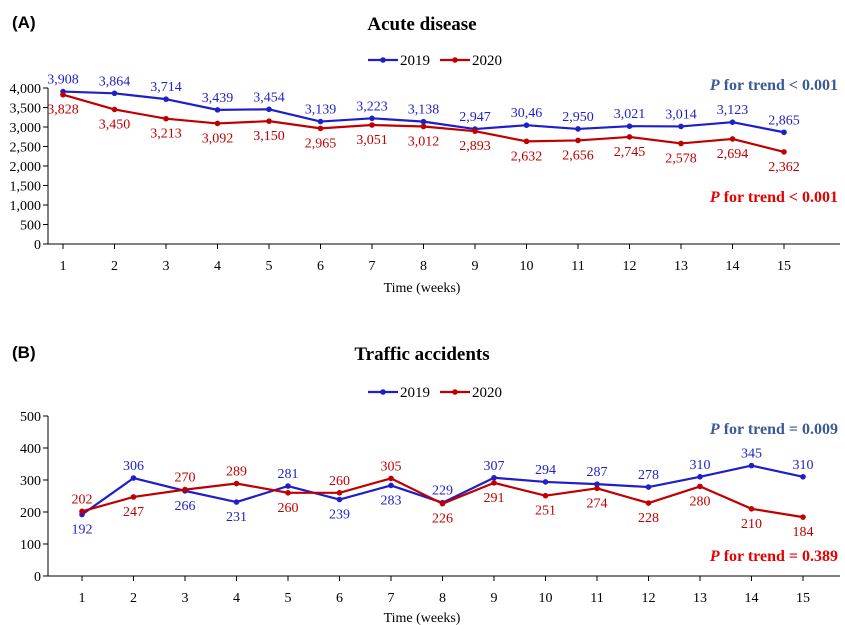 The image size is (845, 625). I want to click on data-label-2020: 210, so click(751, 524).